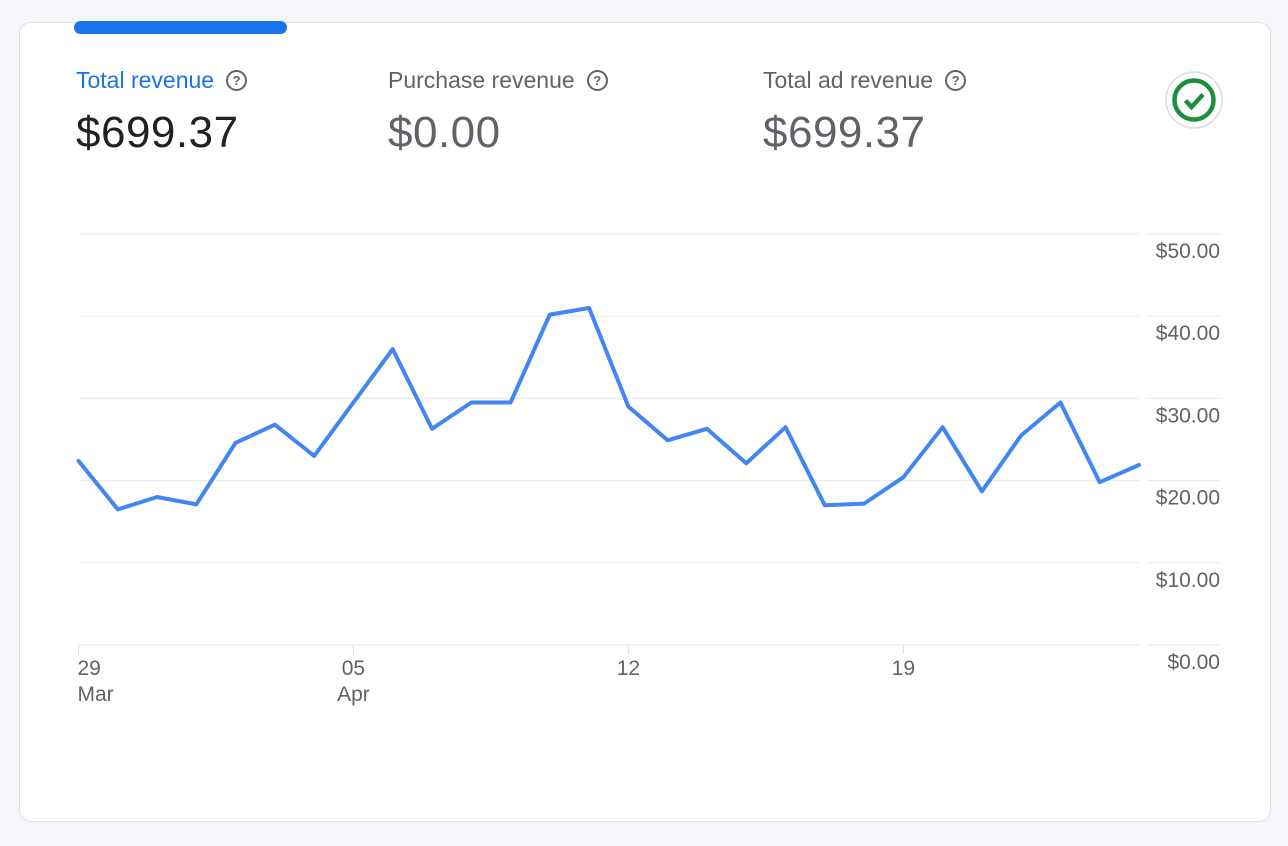 The width and height of the screenshot is (1288, 846). Describe the element at coordinates (1188, 415) in the screenshot. I see `y-axis-label: $30.00` at that location.